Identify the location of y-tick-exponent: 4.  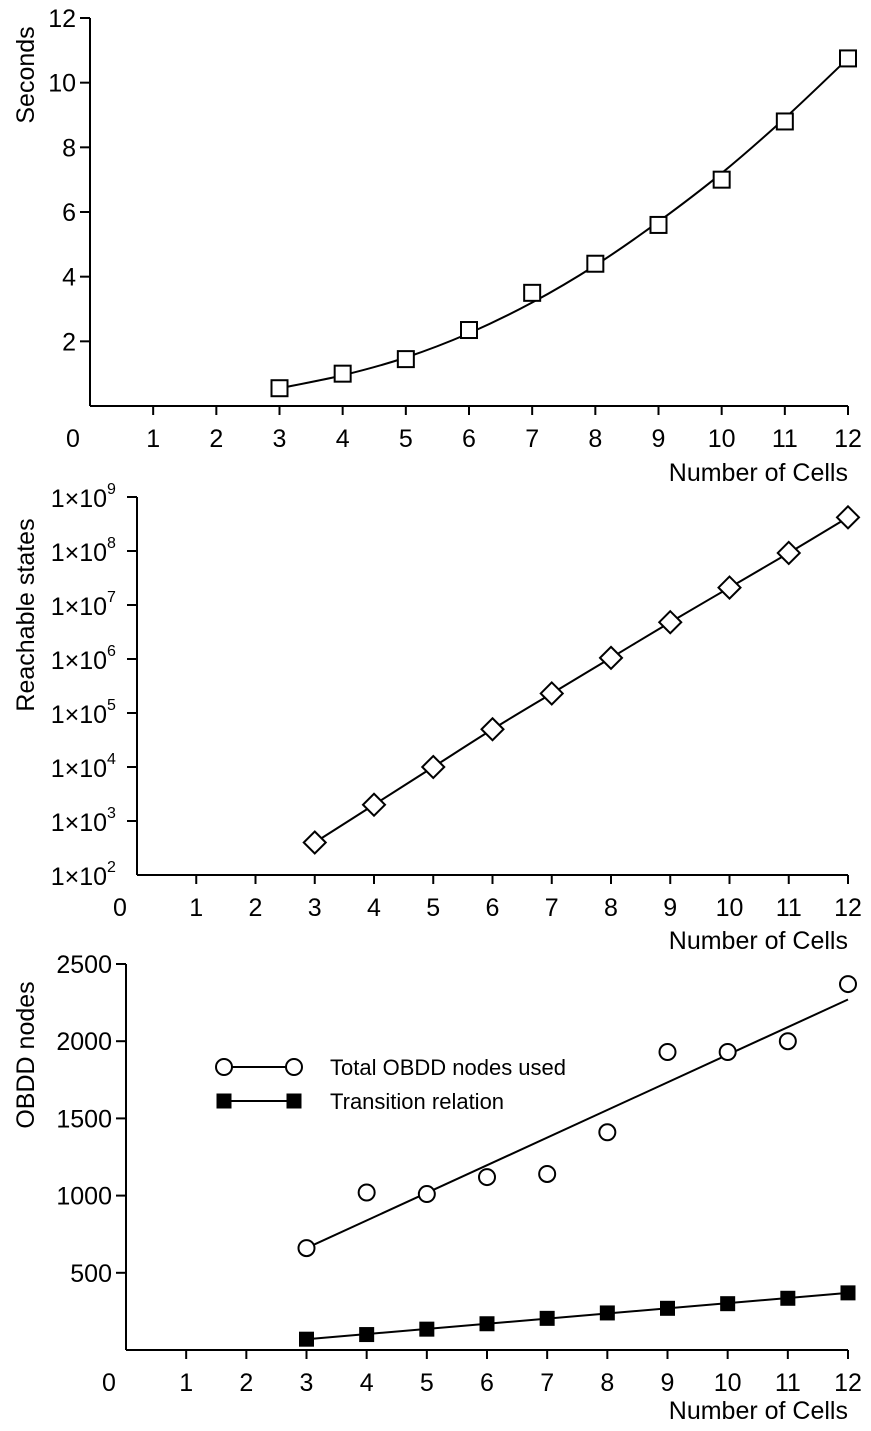
(111, 759).